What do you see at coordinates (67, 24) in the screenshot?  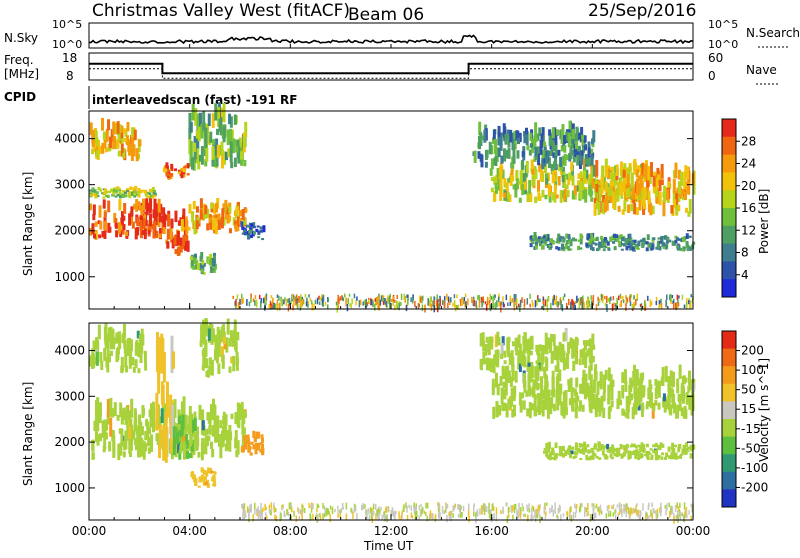 I see `nsky-tick-top: 10^5` at bounding box center [67, 24].